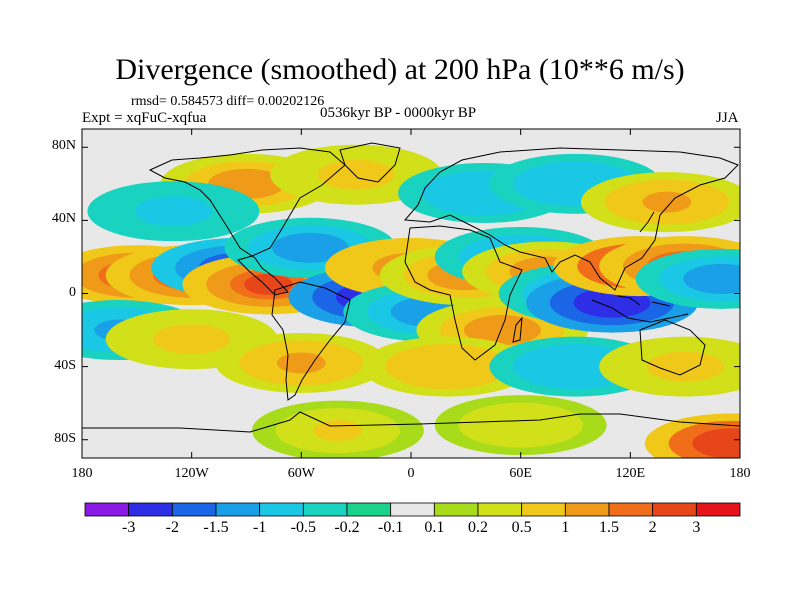 This screenshot has width=800, height=600. Describe the element at coordinates (652, 527) in the screenshot. I see `colorbar-label: 2` at that location.